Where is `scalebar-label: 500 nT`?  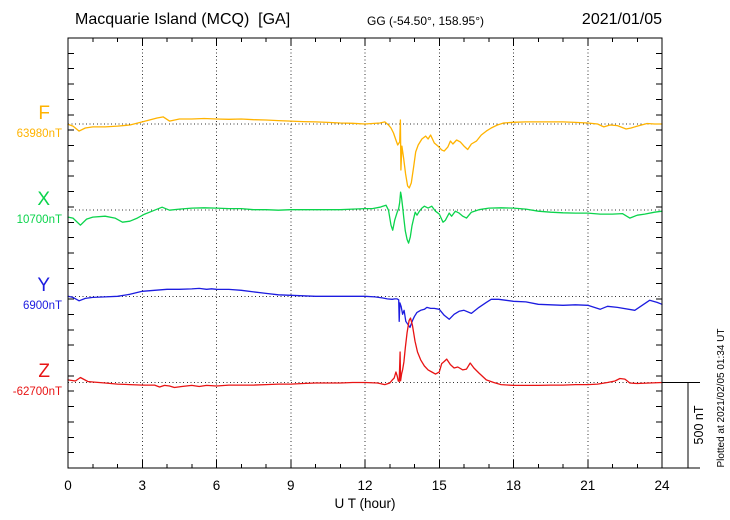 scalebar-label: 500 nT is located at coordinates (699, 424).